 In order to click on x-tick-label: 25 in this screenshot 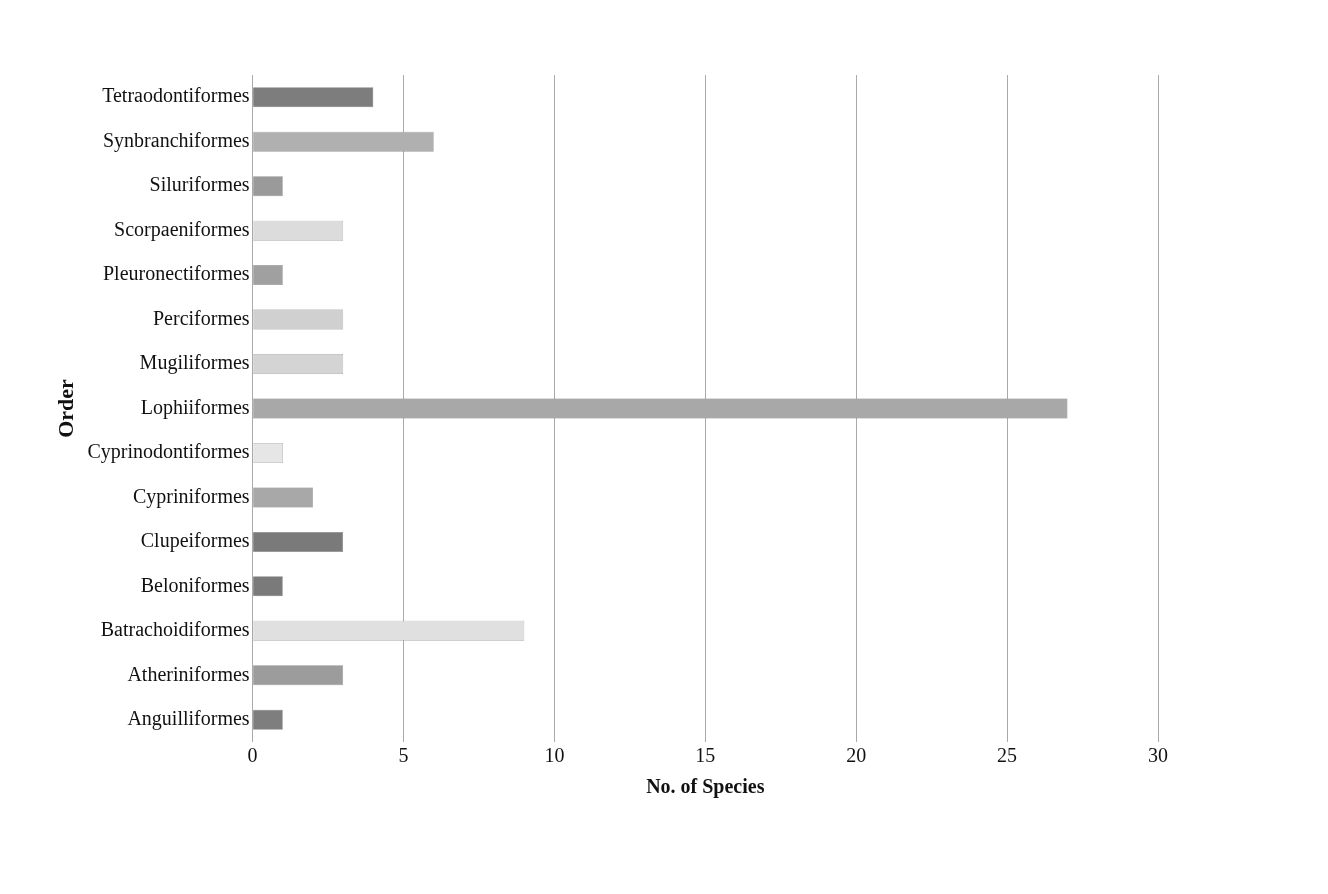, I will do `click(1007, 755)`.